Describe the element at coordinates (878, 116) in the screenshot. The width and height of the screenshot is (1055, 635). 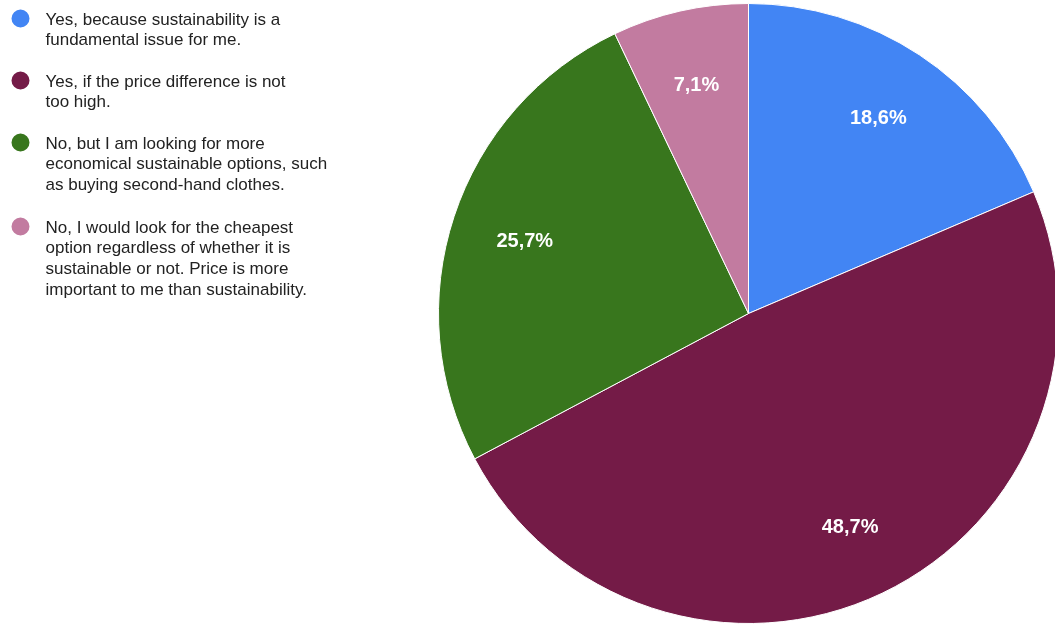
I see `data-label: 18,6%` at that location.